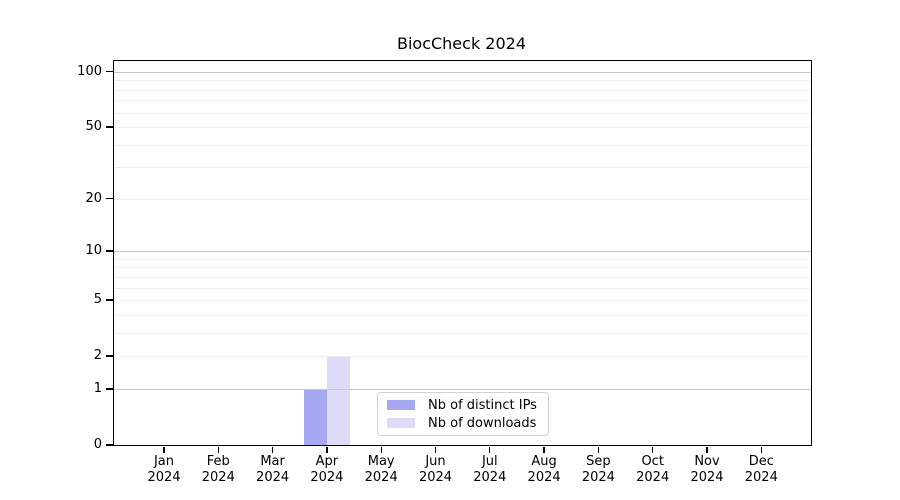 This screenshot has width=900, height=500. I want to click on legend: Nb of distinct IPs Nb of downloads, so click(463, 414).